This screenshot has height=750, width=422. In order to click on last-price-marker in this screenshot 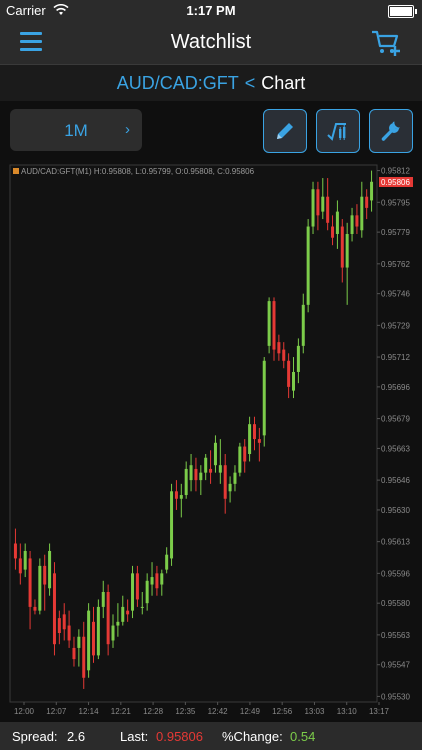, I will do `click(396, 182)`.